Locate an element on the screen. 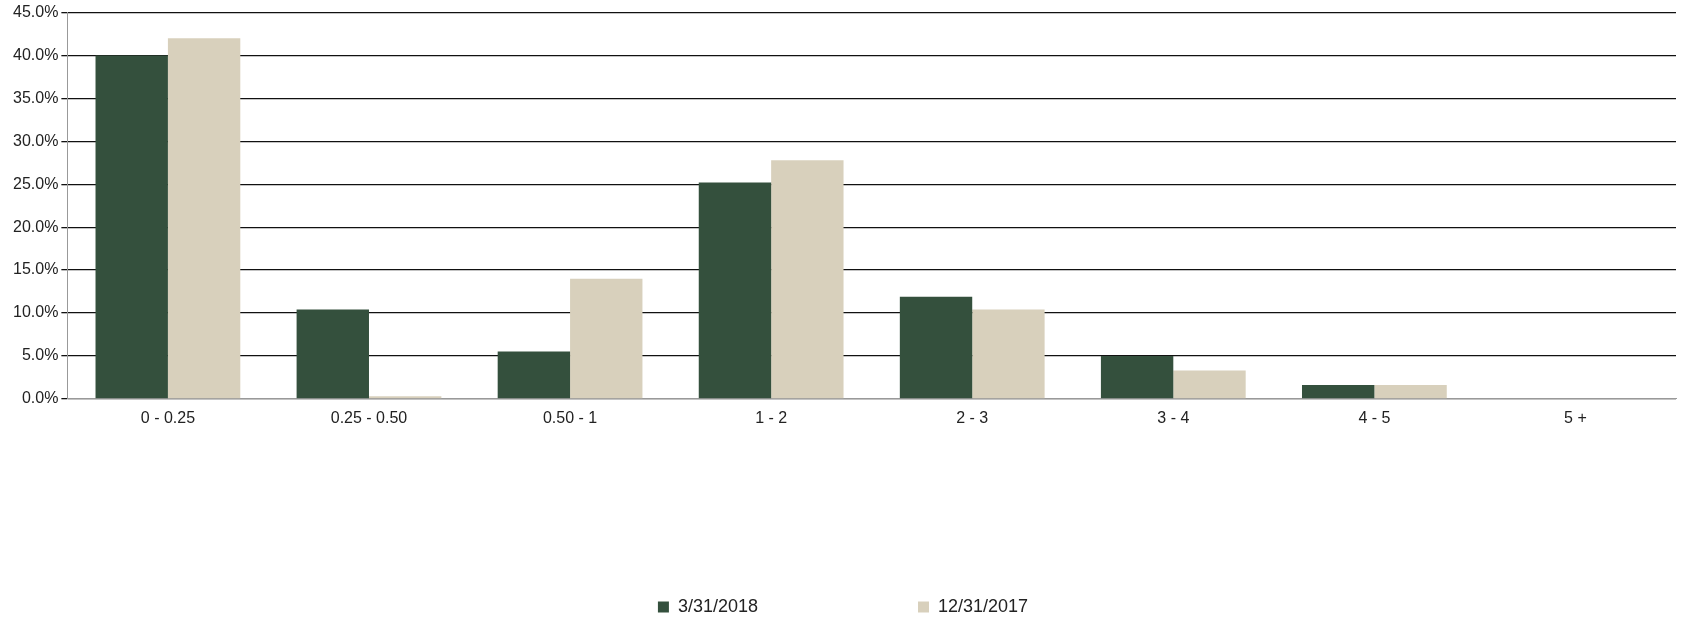 Image resolution: width=1682 pixels, height=636 pixels. x-tick-label: 2 - 3 is located at coordinates (972, 417).